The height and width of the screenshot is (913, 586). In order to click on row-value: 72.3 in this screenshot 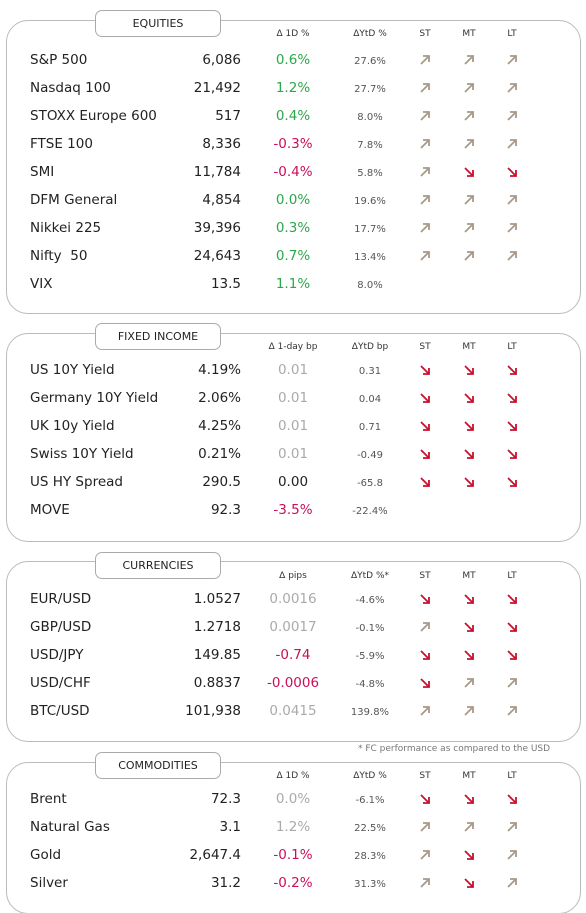, I will do `click(225, 799)`.